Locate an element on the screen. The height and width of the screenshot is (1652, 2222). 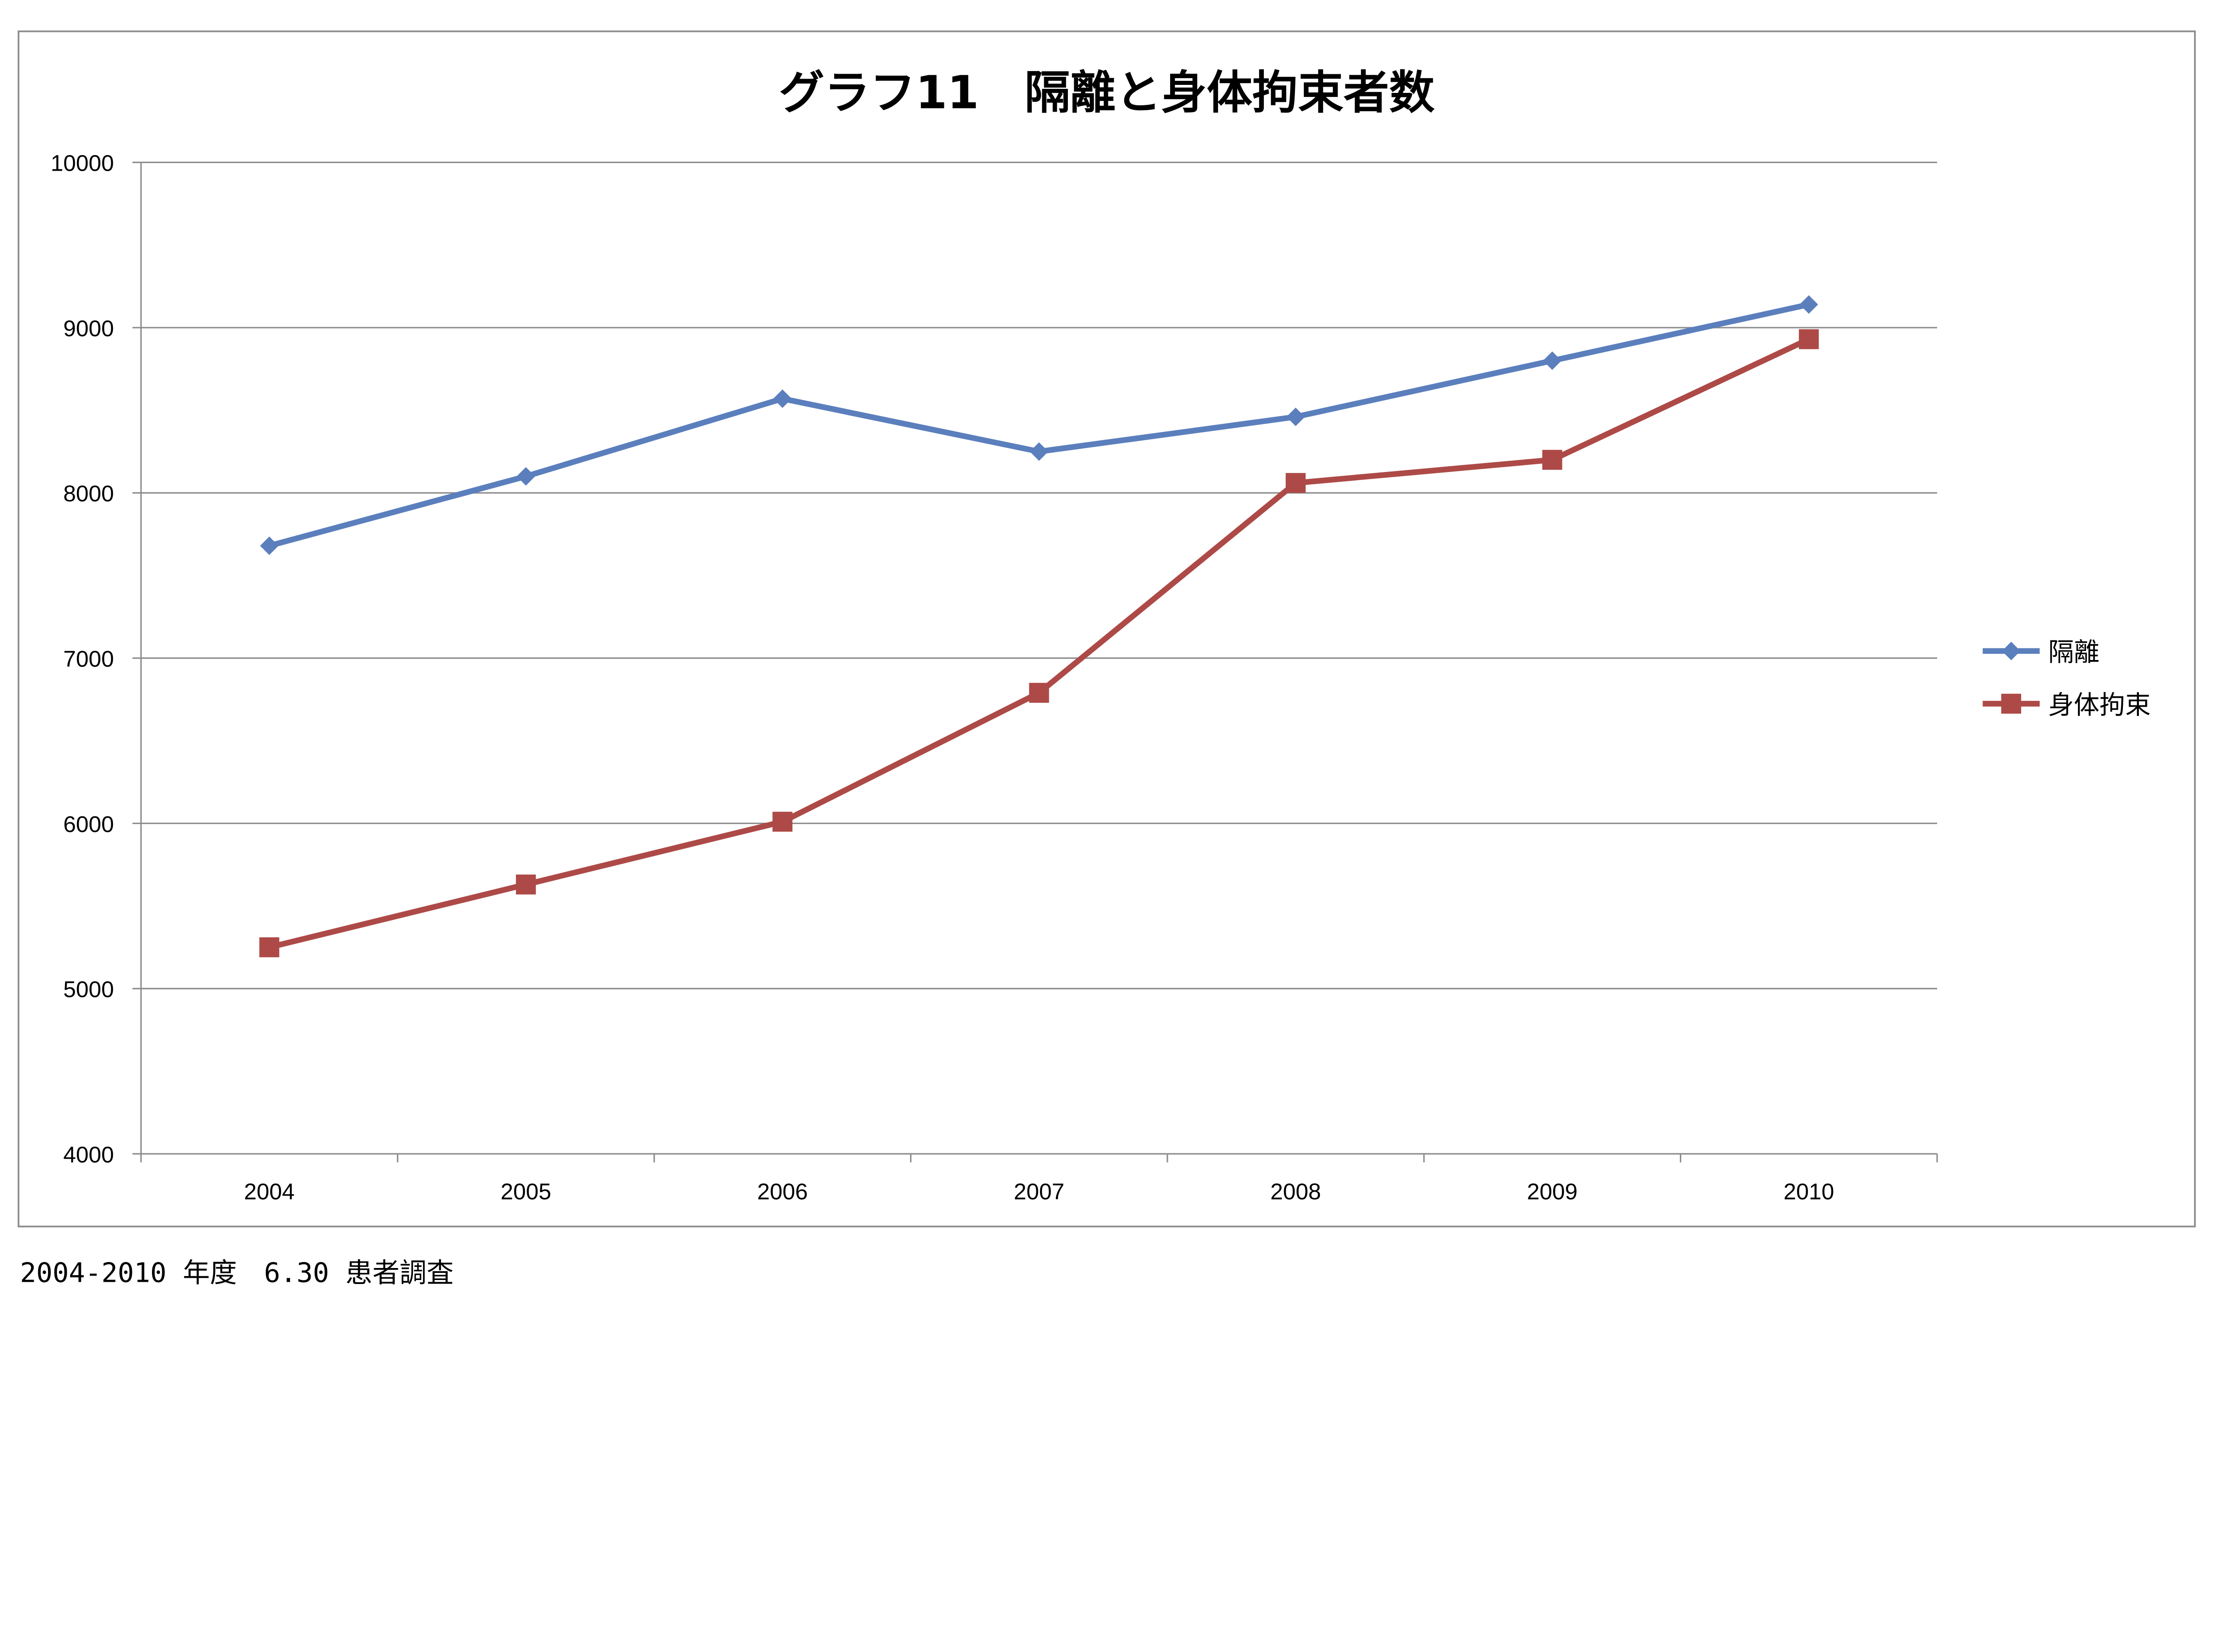
x-tick-label: 2009 is located at coordinates (1552, 1191).